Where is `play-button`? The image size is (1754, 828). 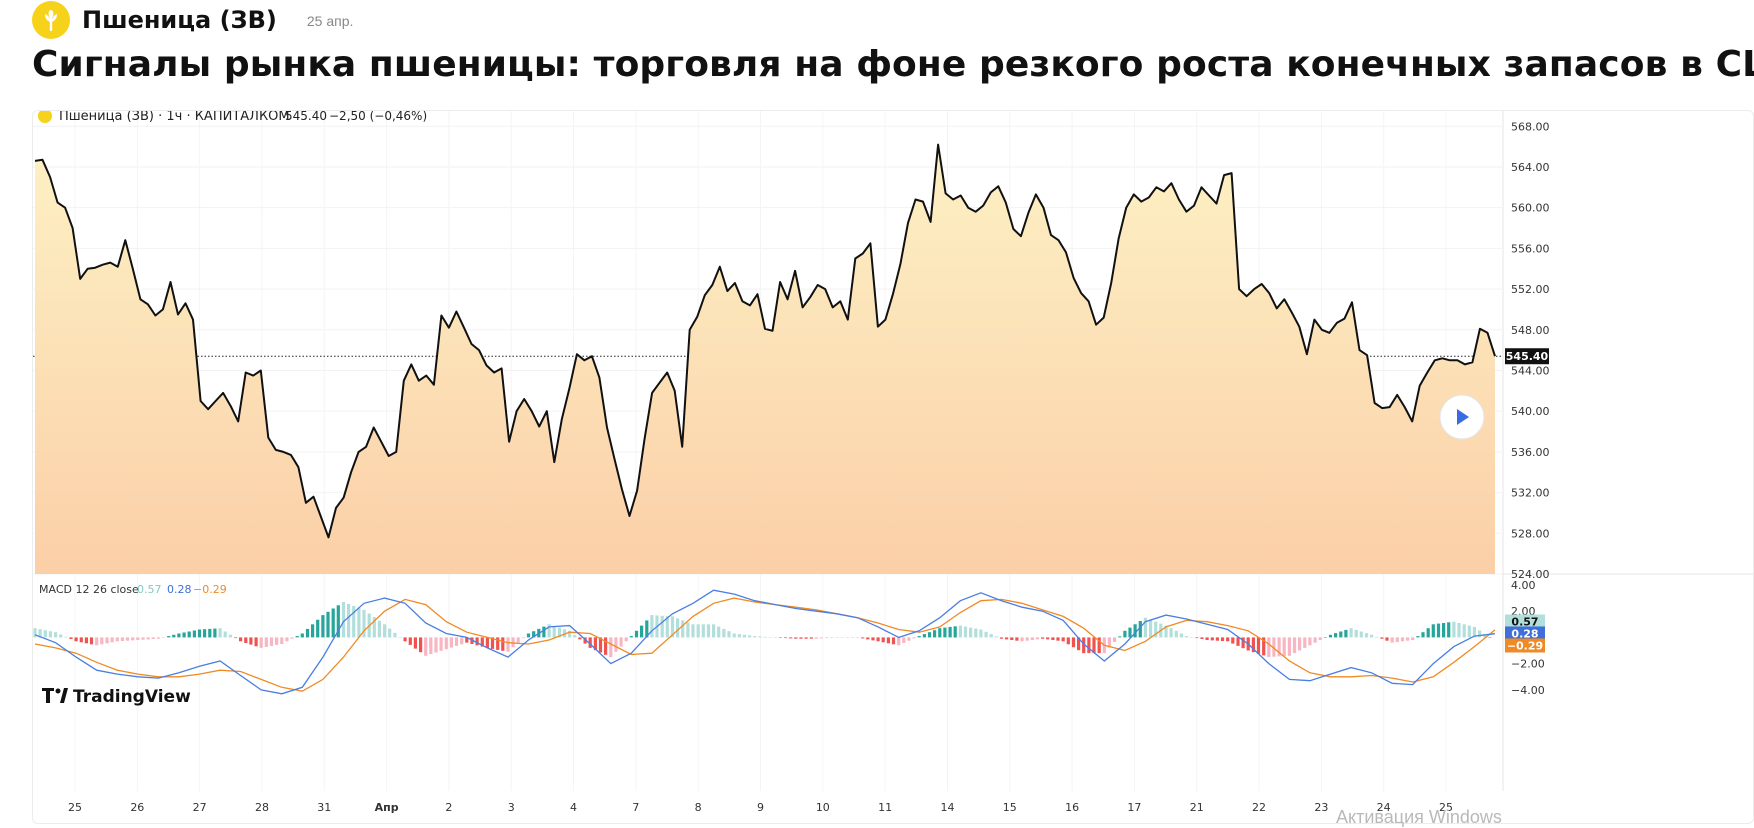 play-button is located at coordinates (1462, 417).